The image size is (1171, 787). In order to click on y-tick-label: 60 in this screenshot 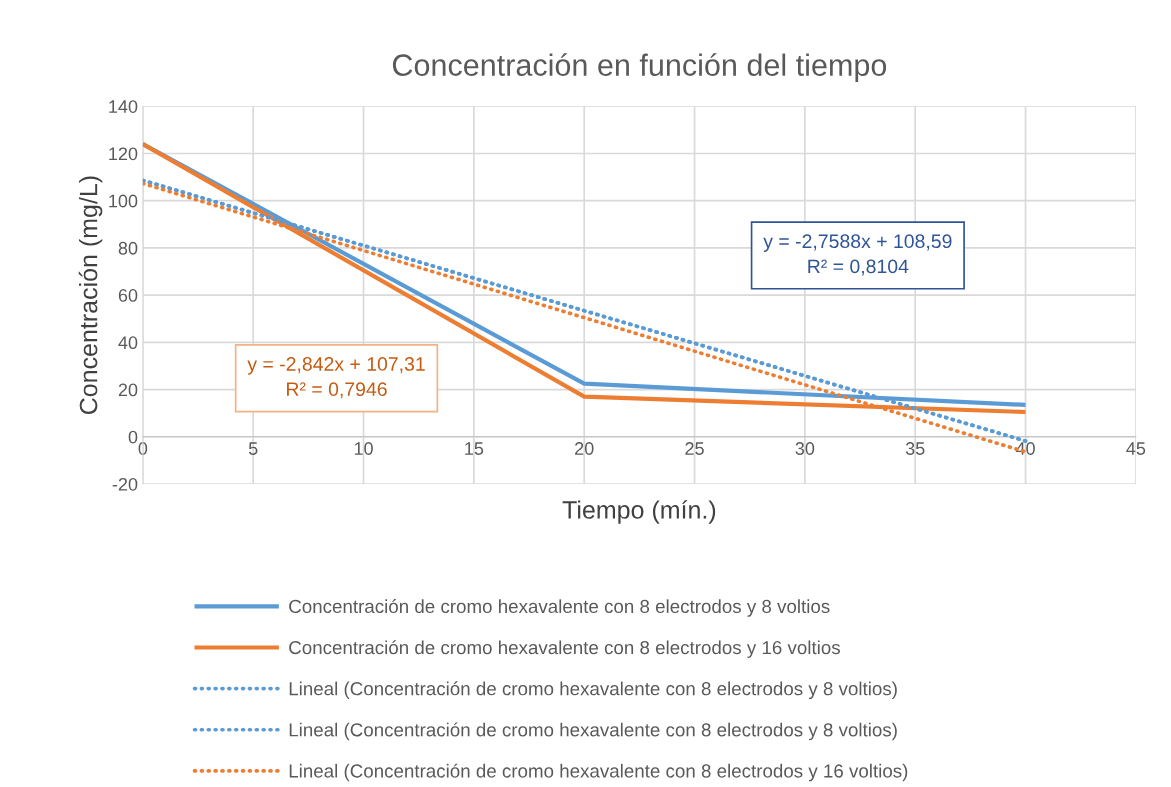, I will do `click(128, 295)`.